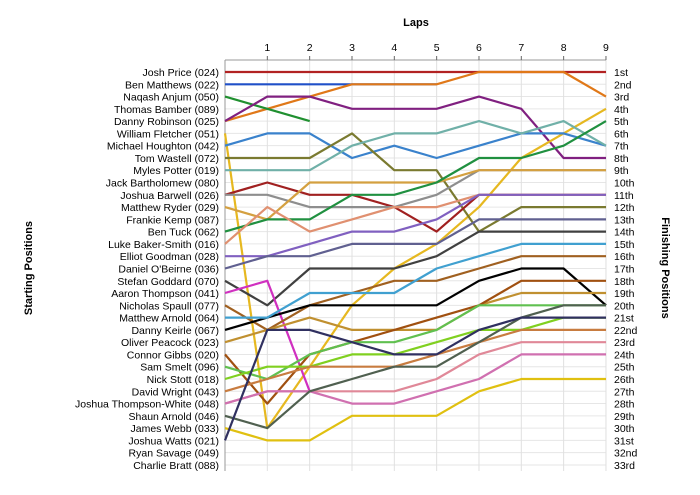 Image resolution: width=700 pixels, height=495 pixels. Describe the element at coordinates (174, 454) in the screenshot. I see `starting-position-label: Ryan Savage (049)` at that location.